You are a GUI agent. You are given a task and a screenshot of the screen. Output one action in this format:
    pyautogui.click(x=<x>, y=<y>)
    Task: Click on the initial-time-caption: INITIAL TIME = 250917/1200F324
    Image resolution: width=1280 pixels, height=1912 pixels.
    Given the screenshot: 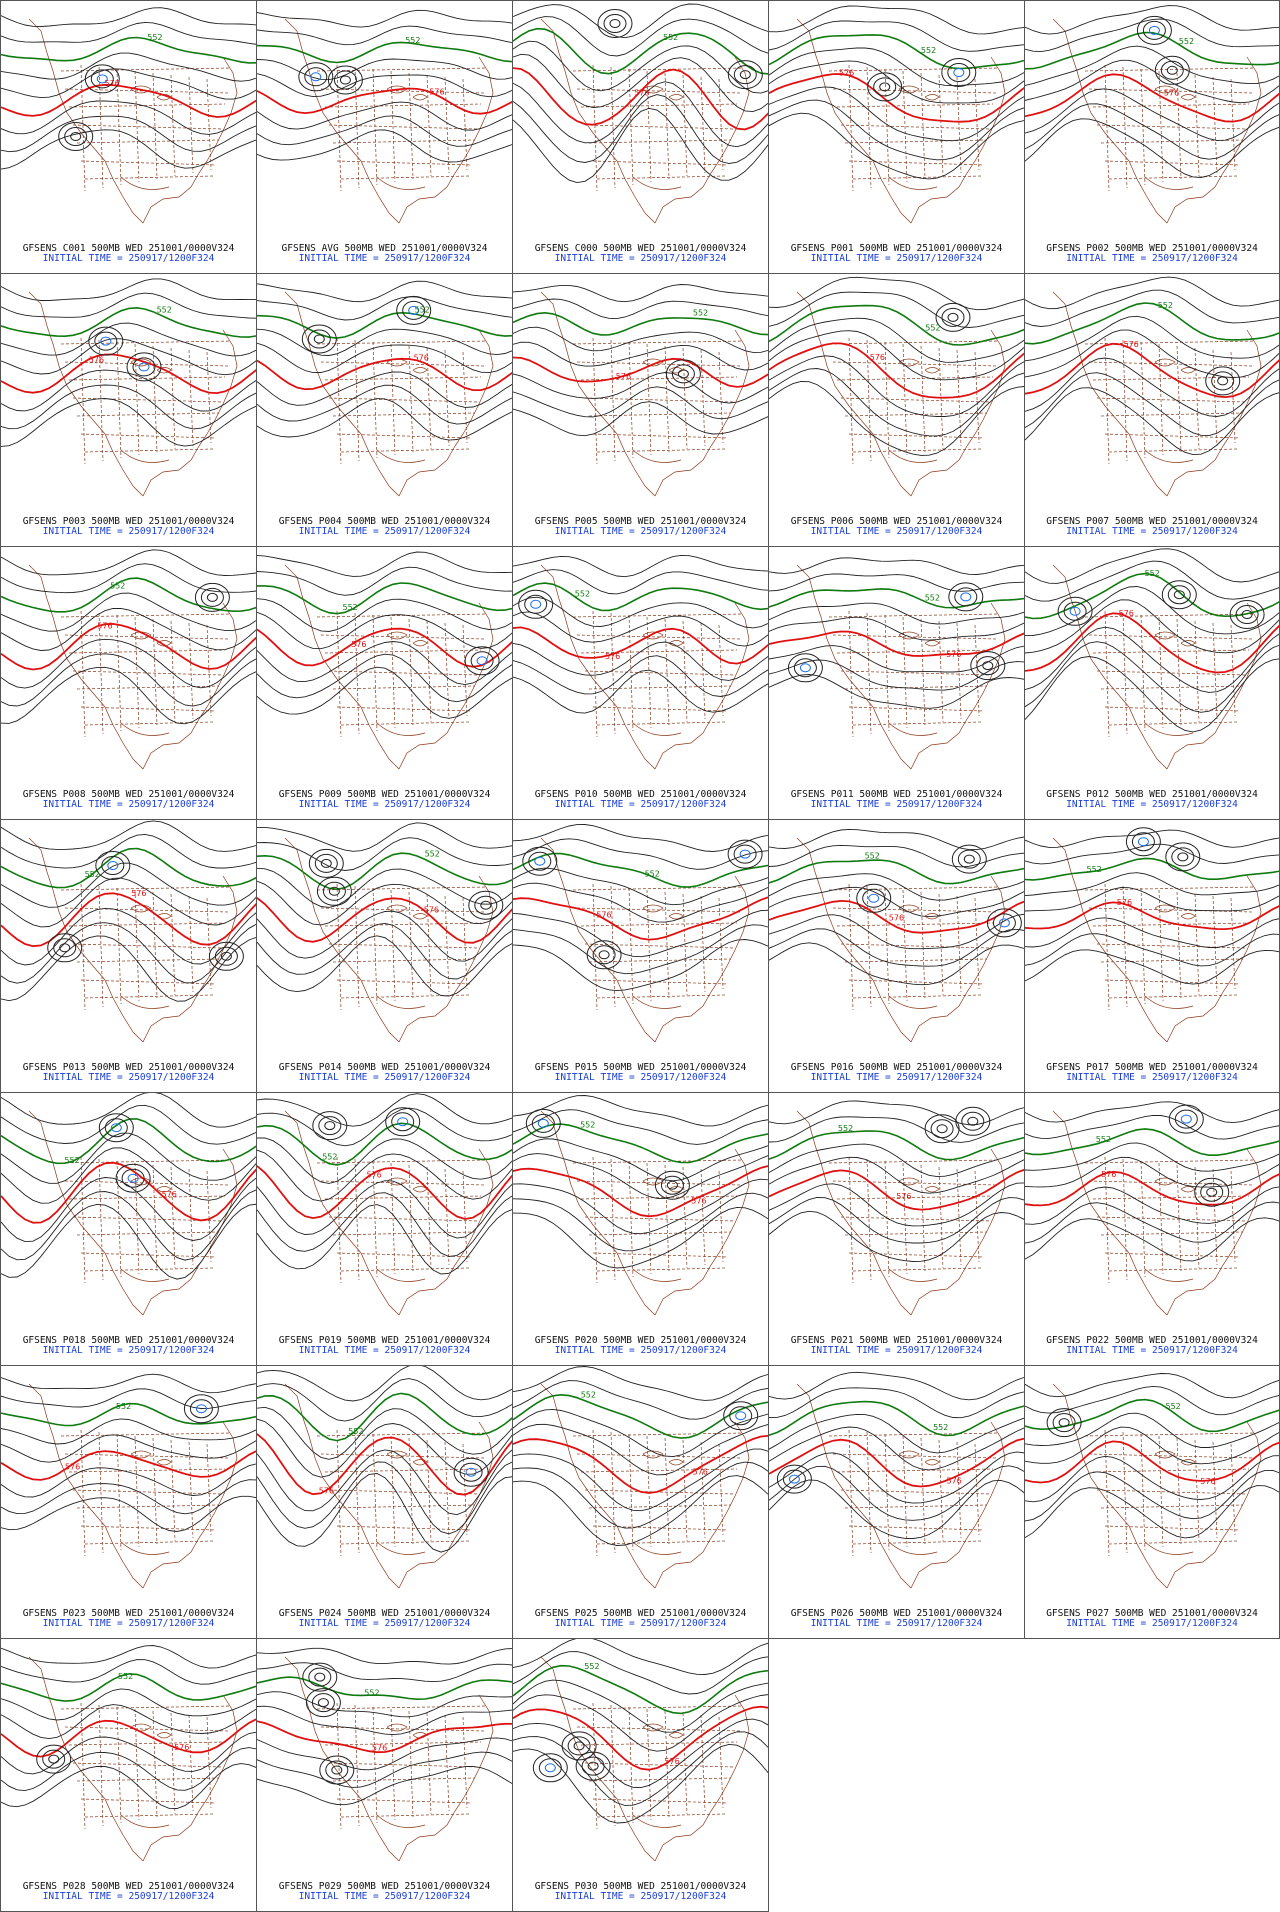 What is the action you would take?
    pyautogui.click(x=384, y=804)
    